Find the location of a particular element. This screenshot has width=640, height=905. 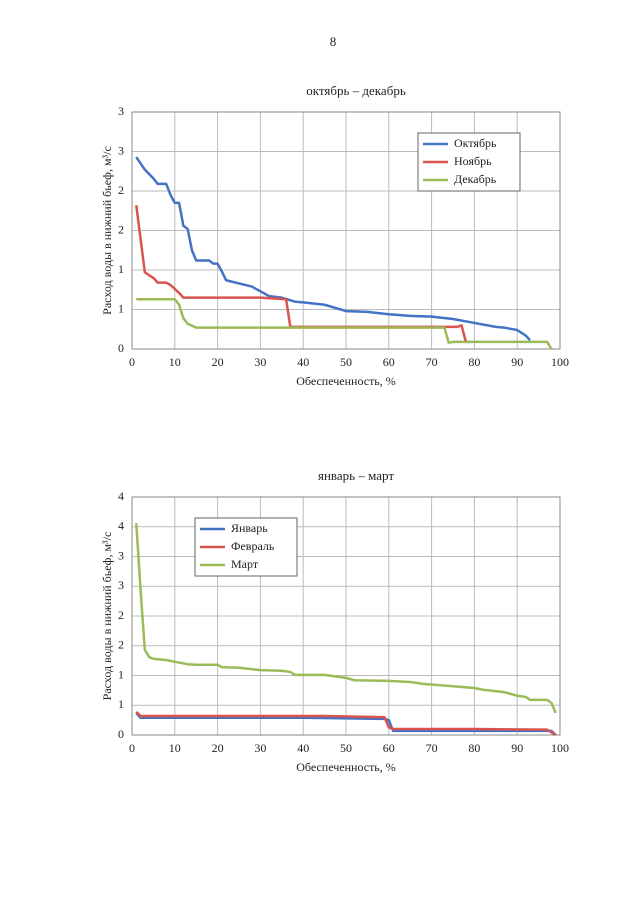

chart-title: октябрь – декабрь is located at coordinates (356, 90).